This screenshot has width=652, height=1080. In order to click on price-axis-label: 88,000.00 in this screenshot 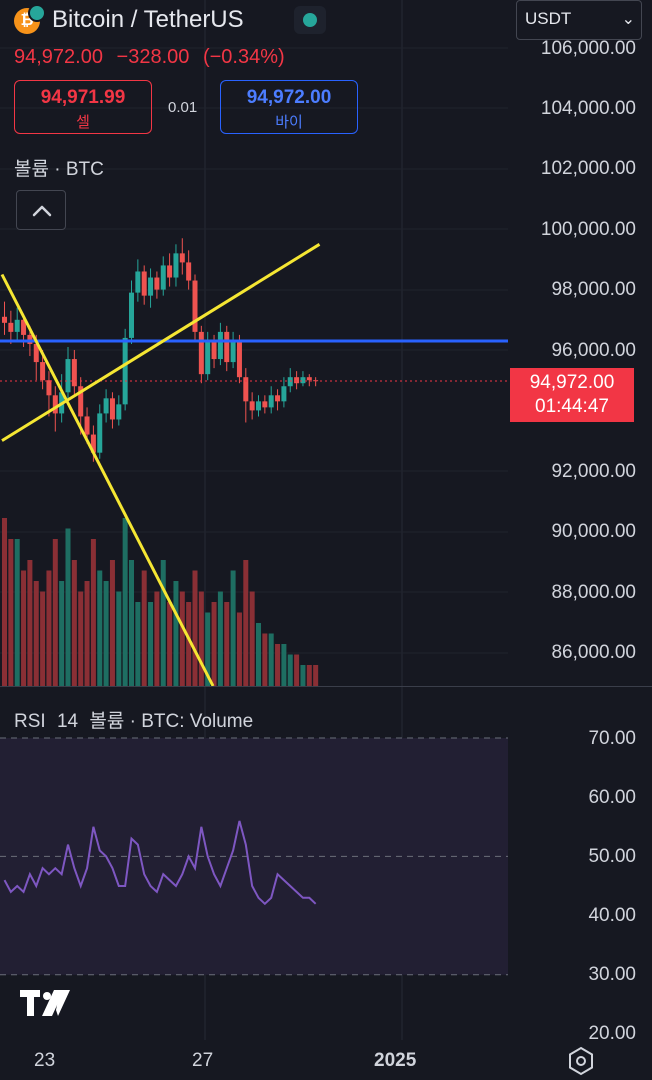, I will do `click(593, 592)`.